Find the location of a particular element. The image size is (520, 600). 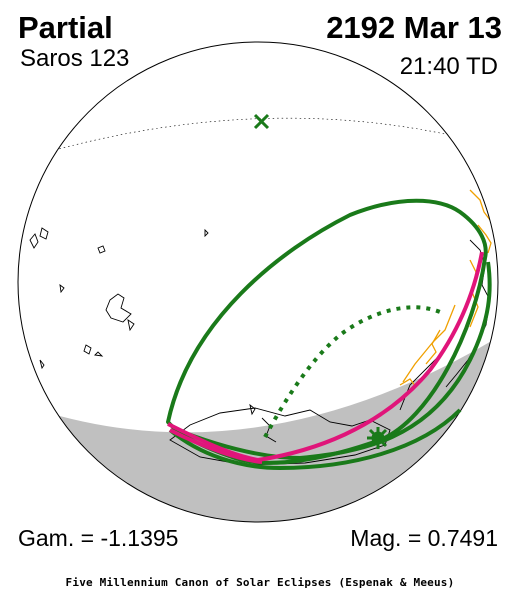

subsolar-point-marker is located at coordinates (261, 121).